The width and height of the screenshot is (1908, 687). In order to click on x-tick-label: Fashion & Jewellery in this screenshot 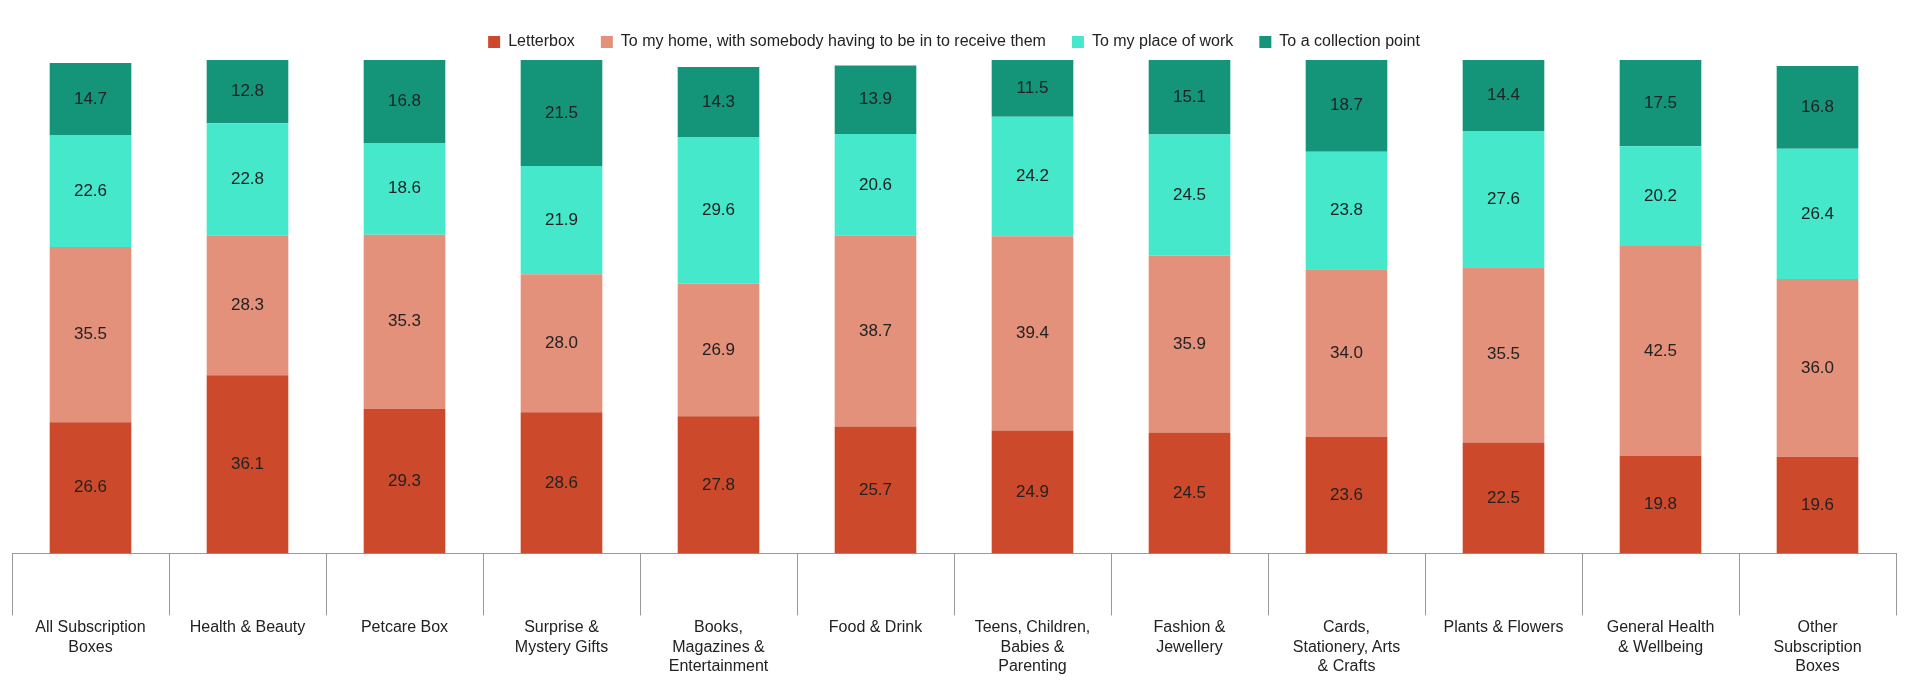, I will do `click(1189, 636)`.